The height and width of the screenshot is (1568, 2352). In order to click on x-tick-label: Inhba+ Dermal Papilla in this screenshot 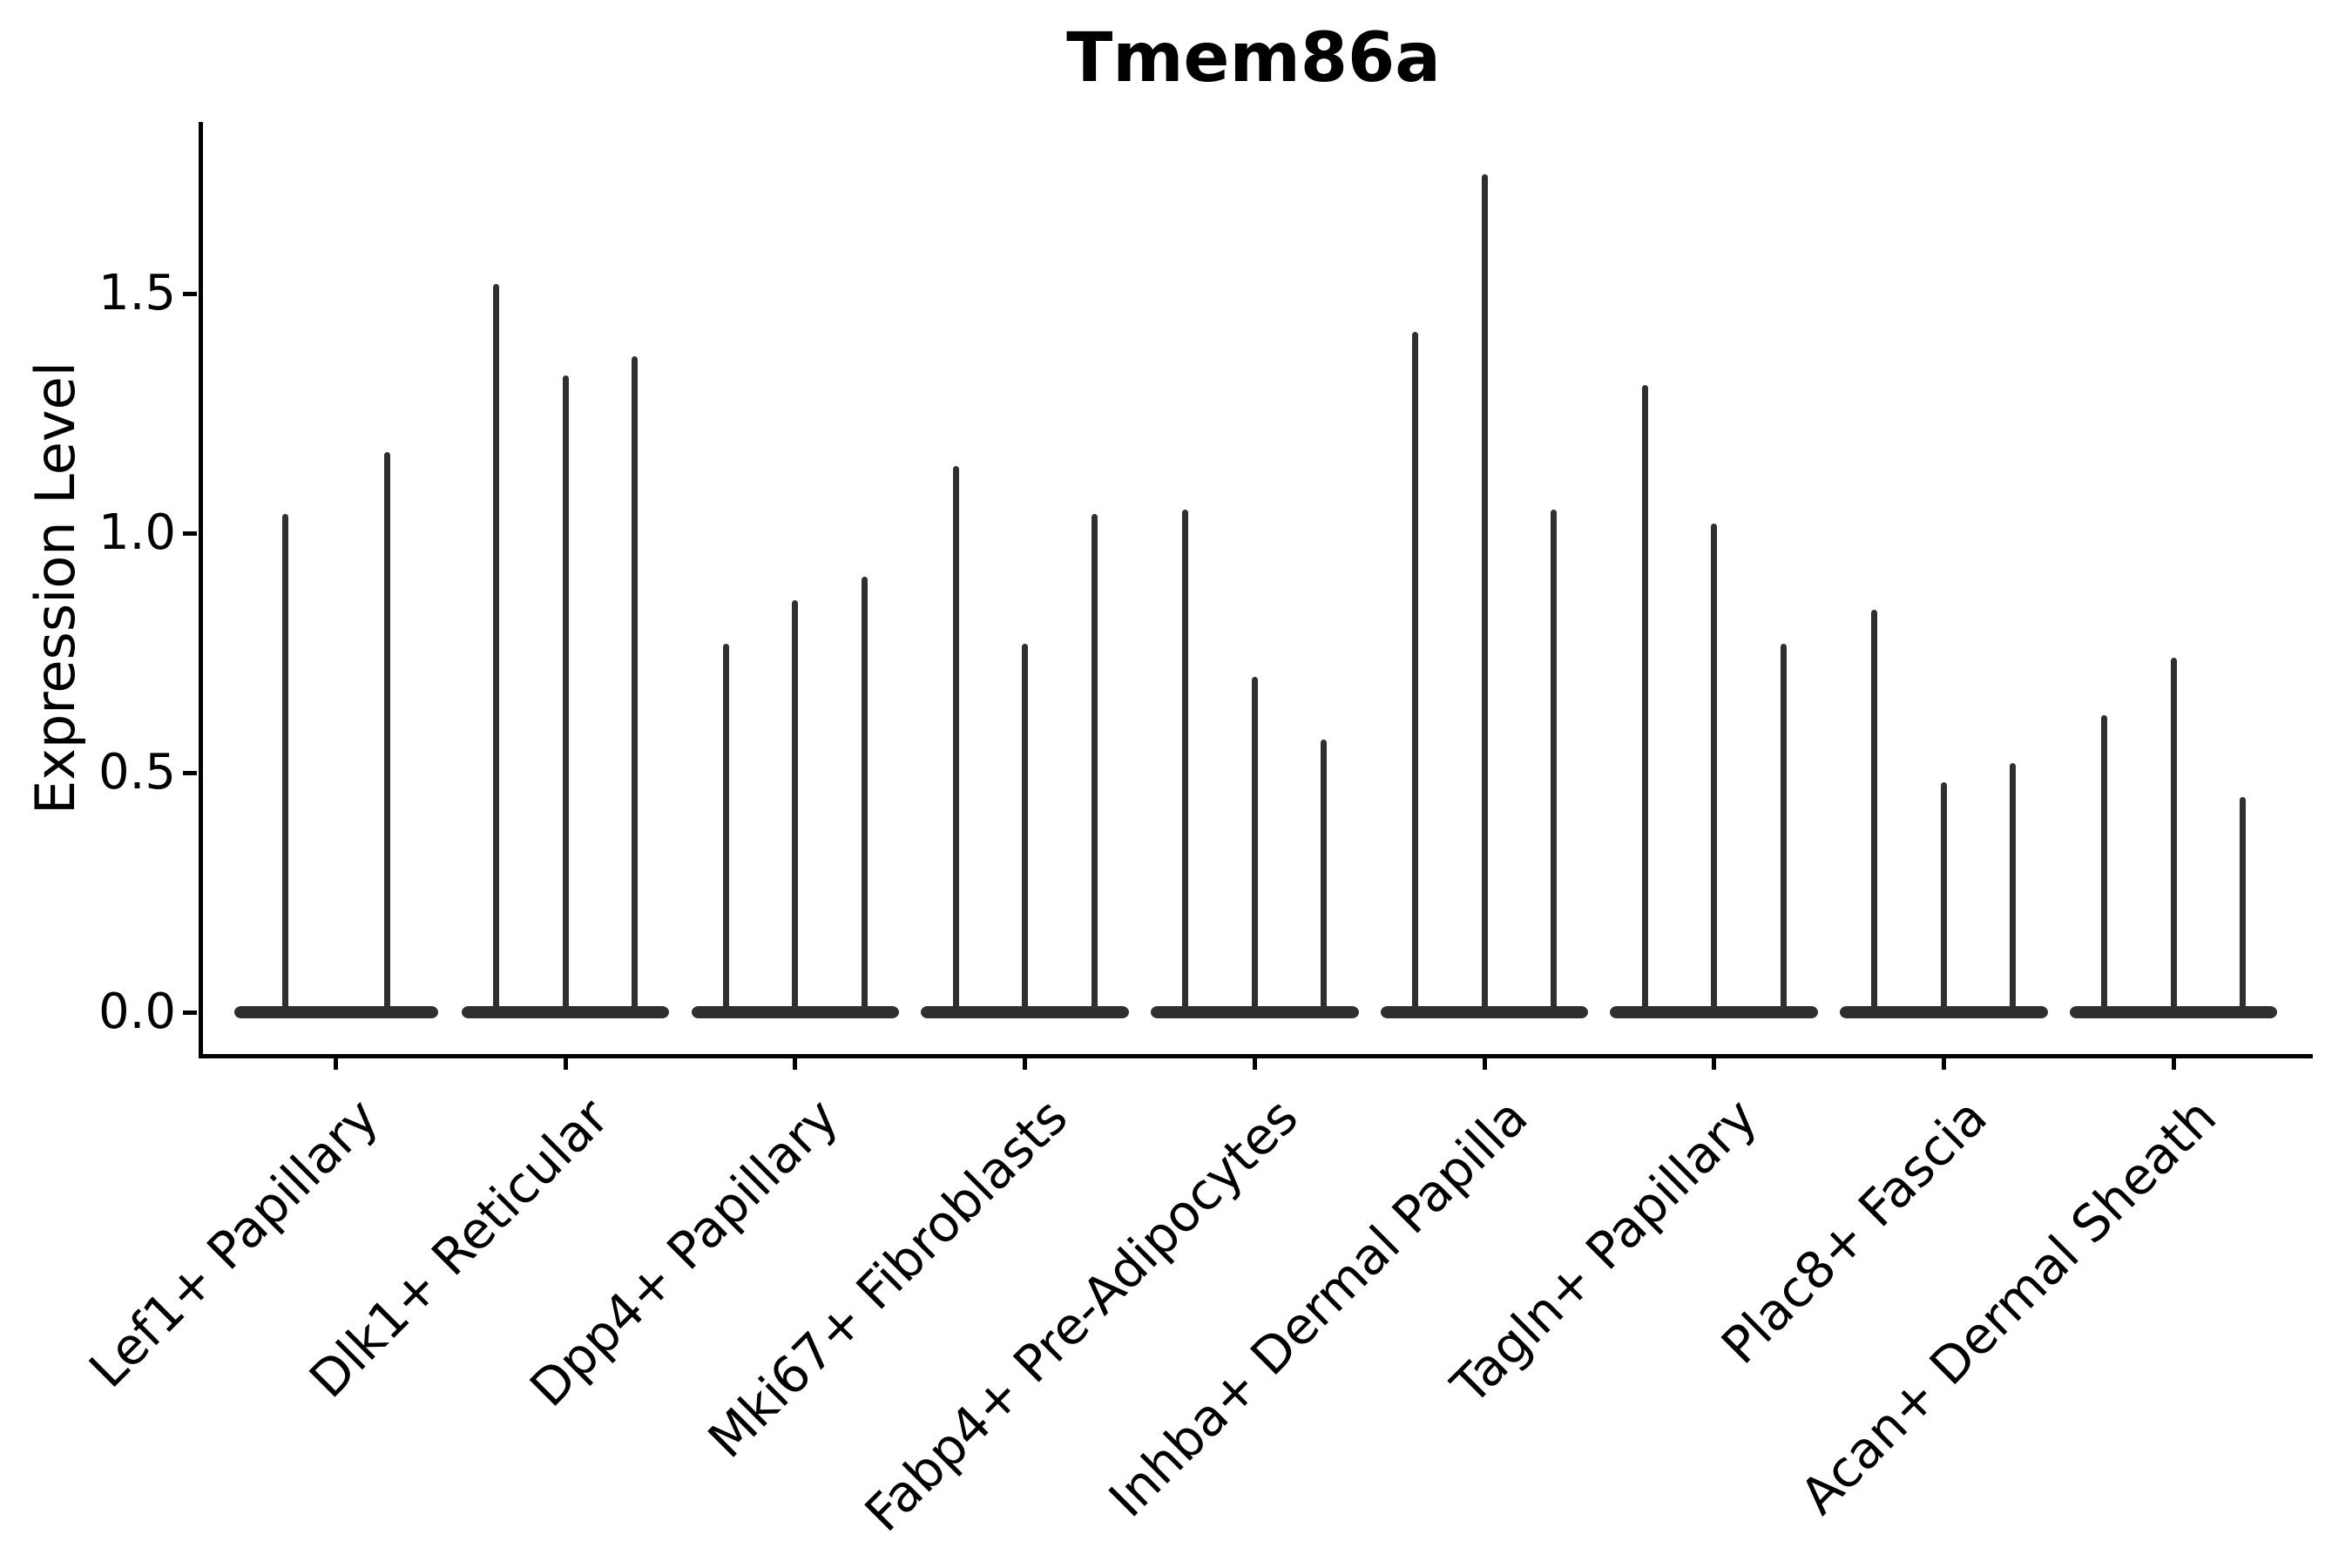, I will do `click(1318, 1308)`.